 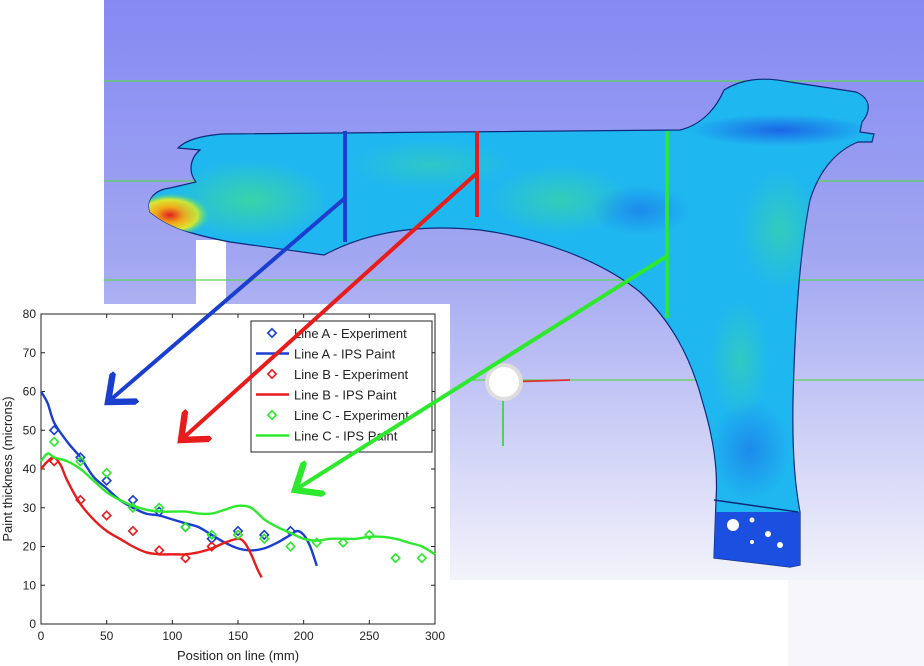 What do you see at coordinates (172, 636) in the screenshot?
I see `x-tick-label: 100` at bounding box center [172, 636].